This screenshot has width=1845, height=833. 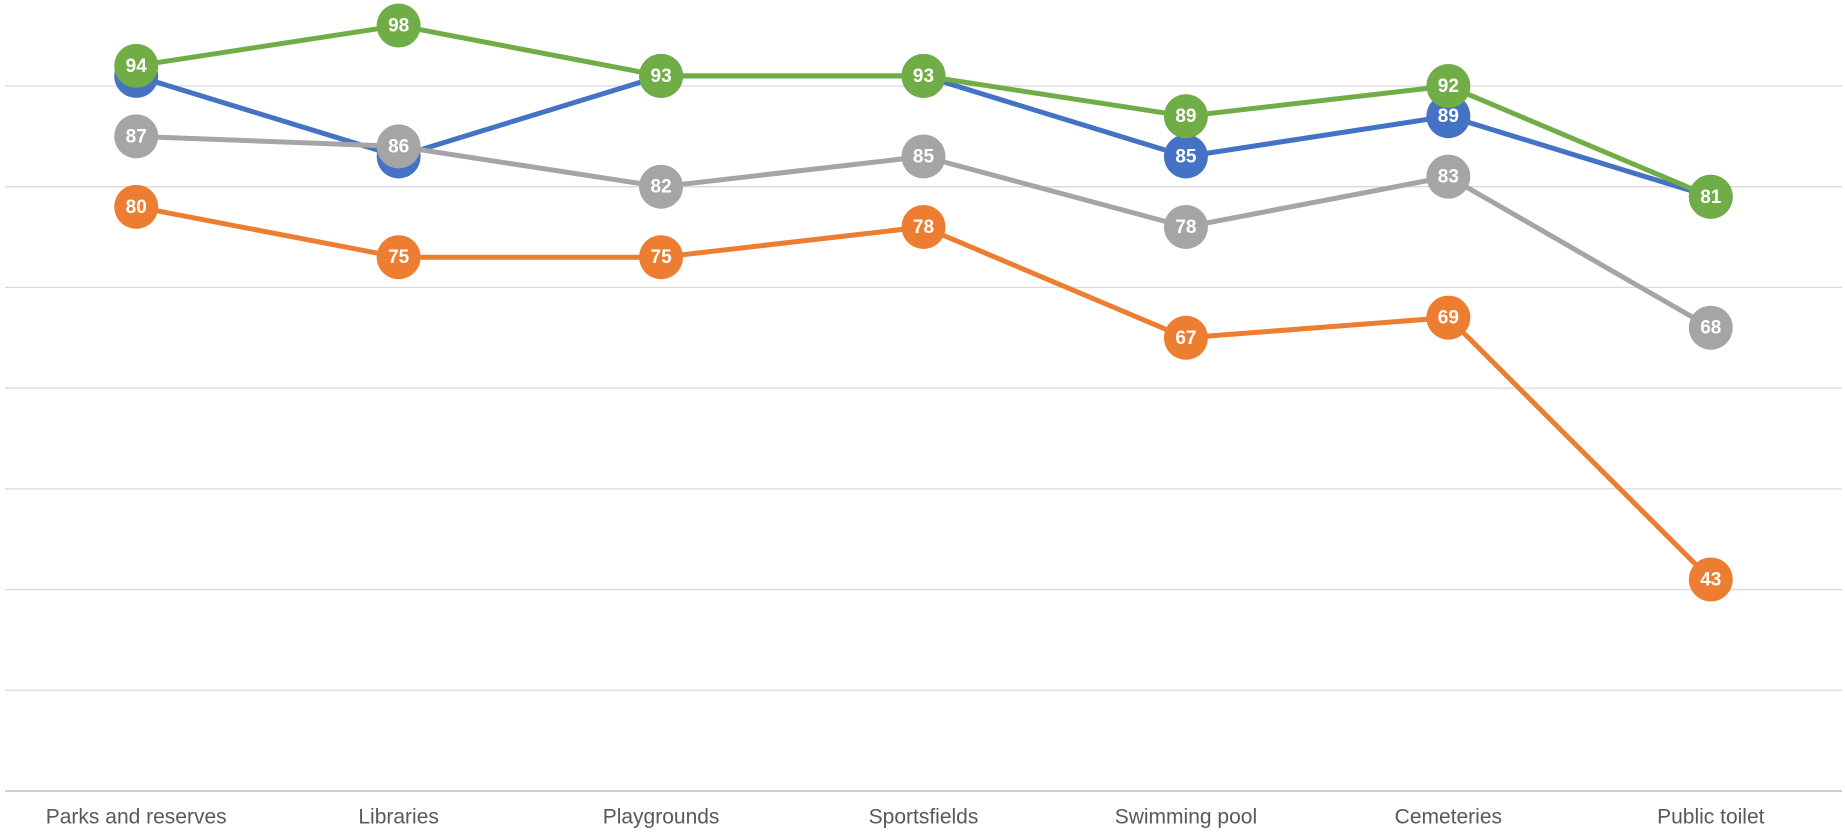 What do you see at coordinates (1186, 817) in the screenshot?
I see `x-tick-label: Swimming pool` at bounding box center [1186, 817].